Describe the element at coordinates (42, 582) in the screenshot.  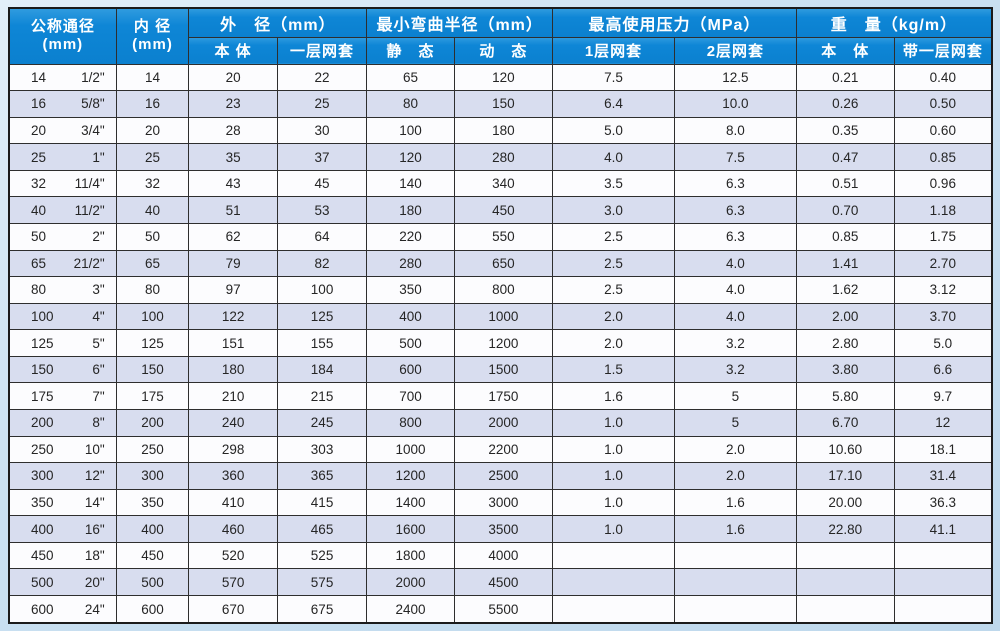
I see `nominal-diameter-mm: 500` at that location.